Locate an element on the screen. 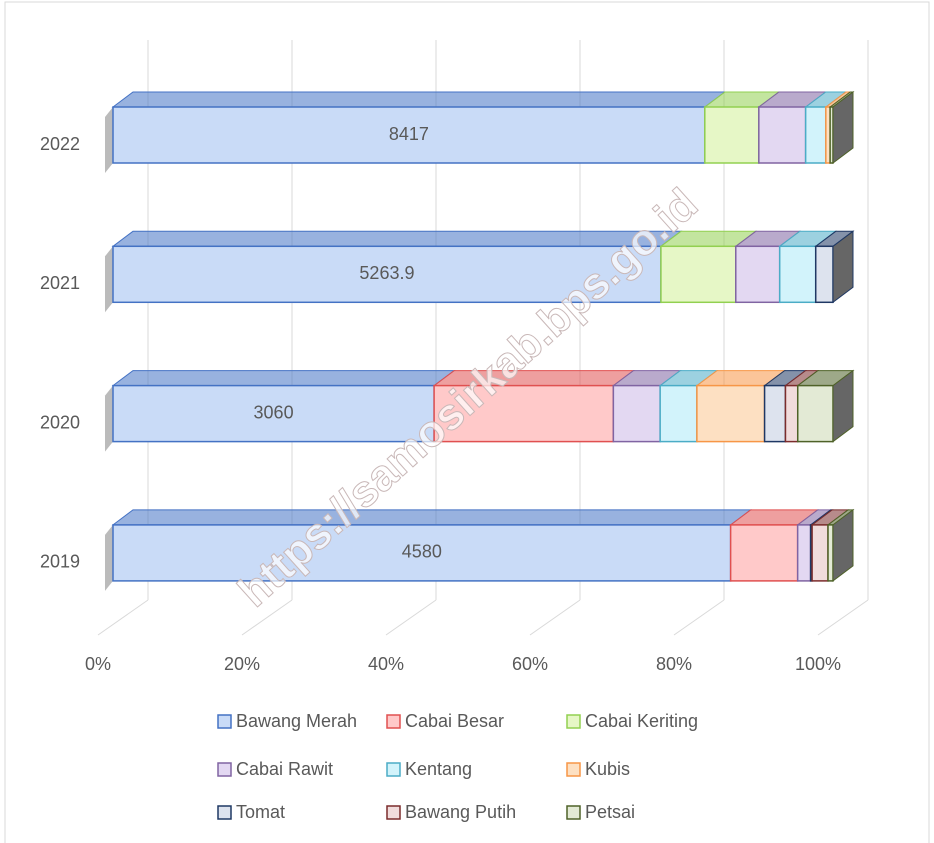 This screenshot has height=843, width=934. data-label: 8417 is located at coordinates (409, 134).